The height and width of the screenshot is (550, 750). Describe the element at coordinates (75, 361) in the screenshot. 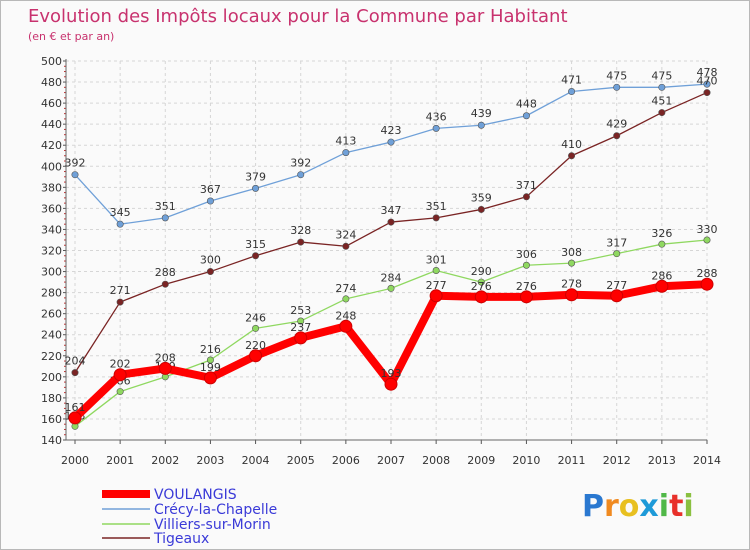

I see `data-label: 204` at that location.